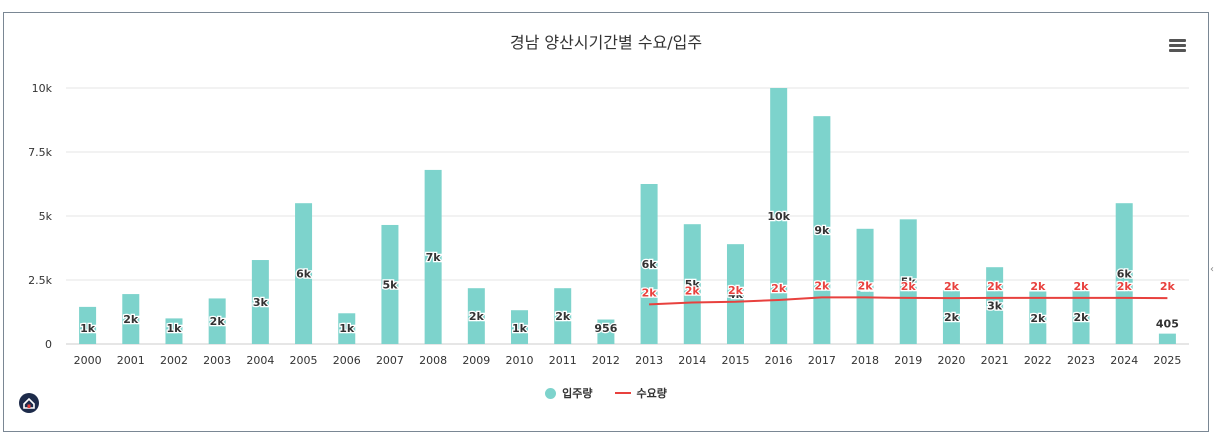 The width and height of the screenshot is (1215, 446). What do you see at coordinates (217, 360) in the screenshot?
I see `x-tick-label: 2003` at bounding box center [217, 360].